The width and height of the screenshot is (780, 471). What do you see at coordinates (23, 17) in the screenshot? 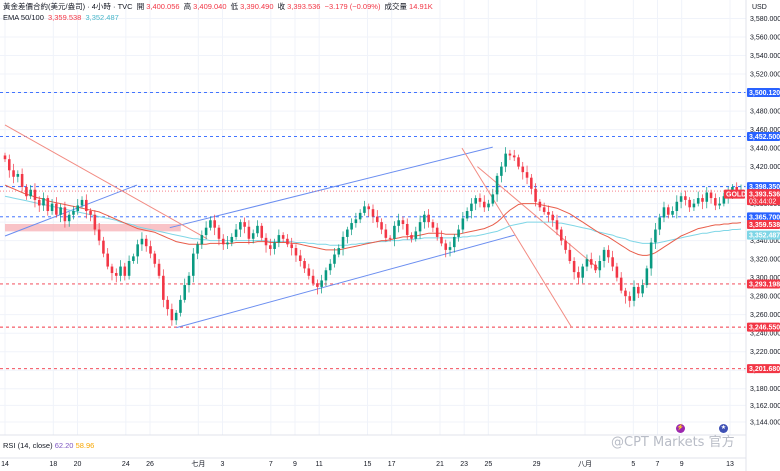
I see `ema-label: EMA 50/100` at bounding box center [23, 17].